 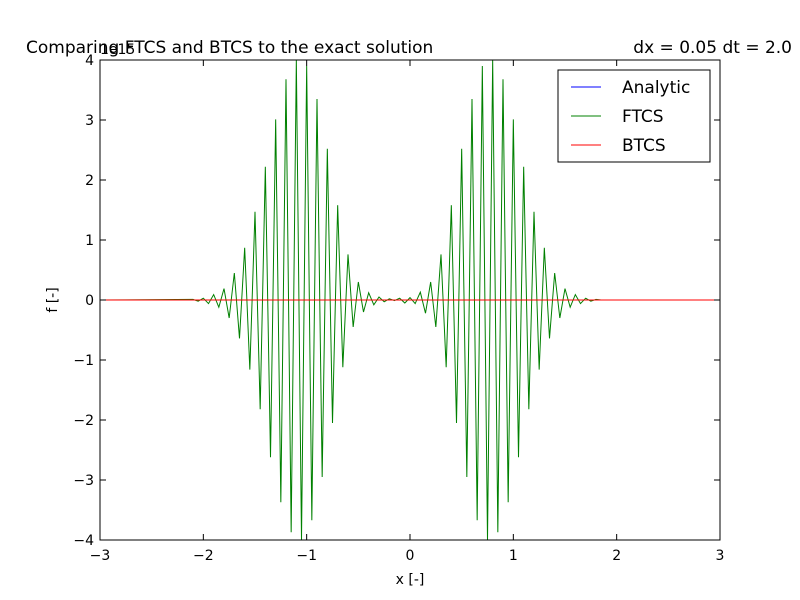 What do you see at coordinates (83, 361) in the screenshot?
I see `y-tick-label: −1` at bounding box center [83, 361].